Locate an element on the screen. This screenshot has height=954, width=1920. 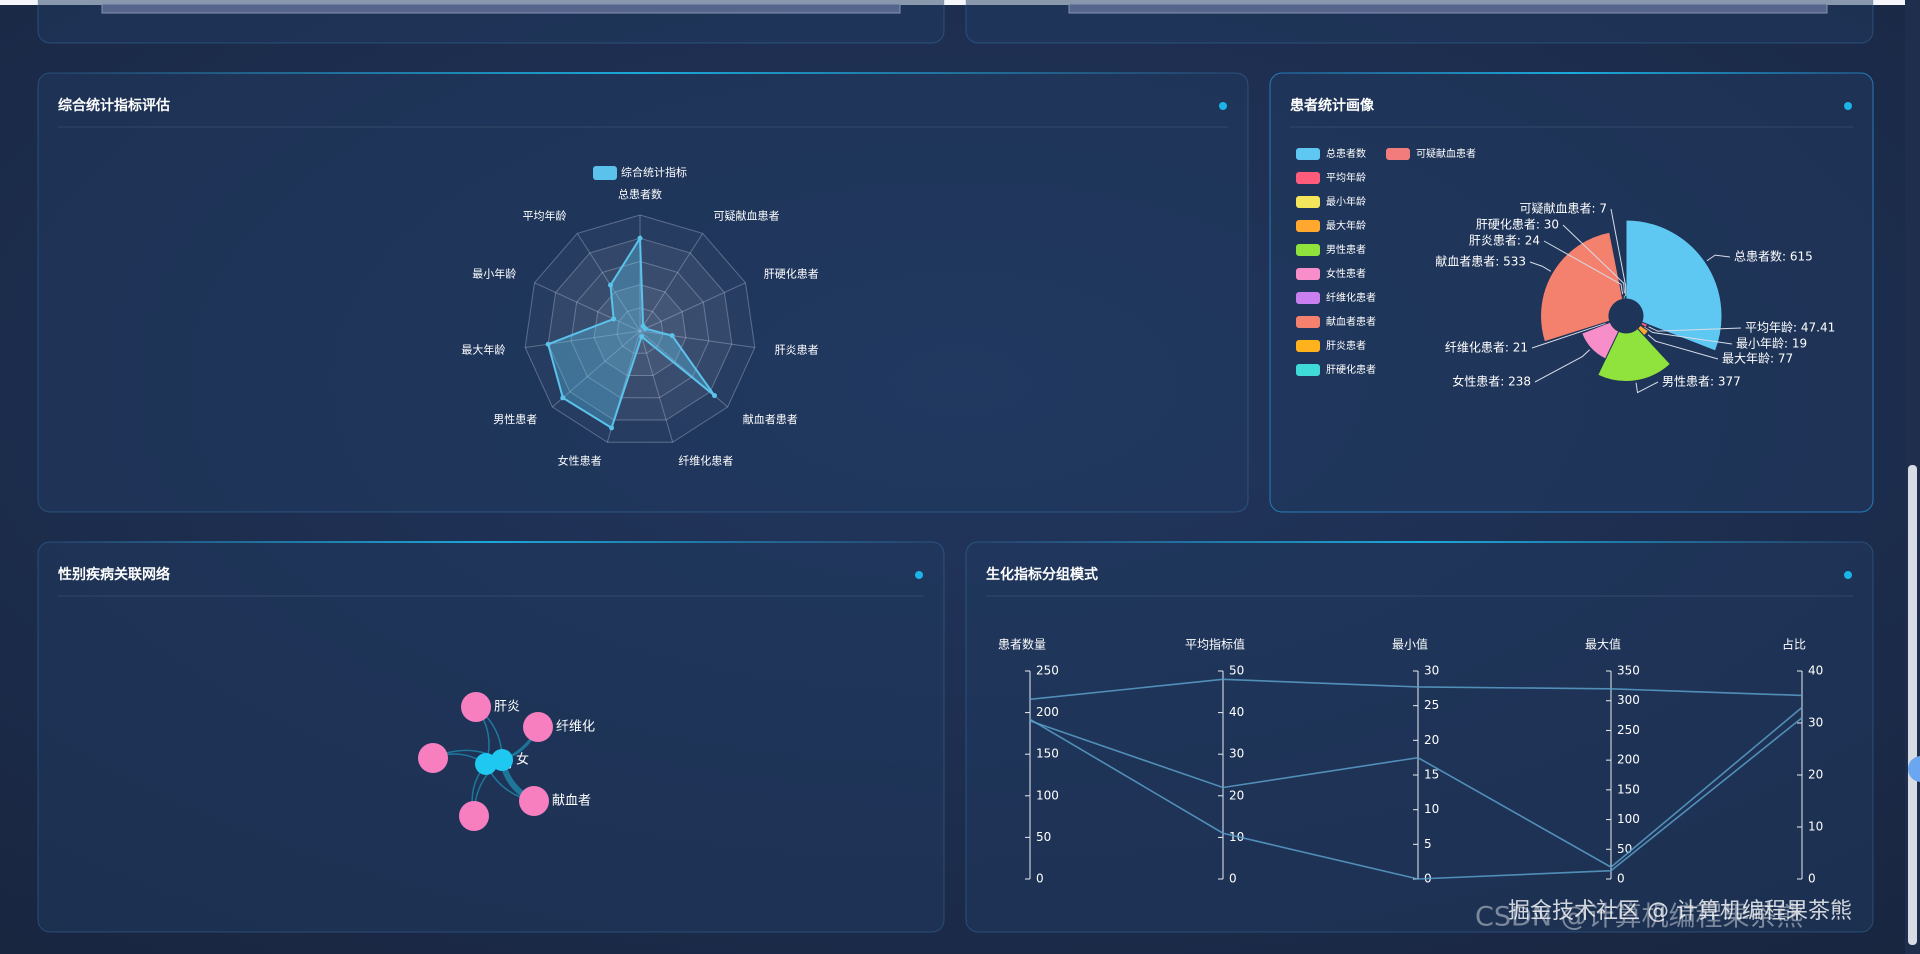
radar-indicator: 平均年龄 is located at coordinates (544, 216).